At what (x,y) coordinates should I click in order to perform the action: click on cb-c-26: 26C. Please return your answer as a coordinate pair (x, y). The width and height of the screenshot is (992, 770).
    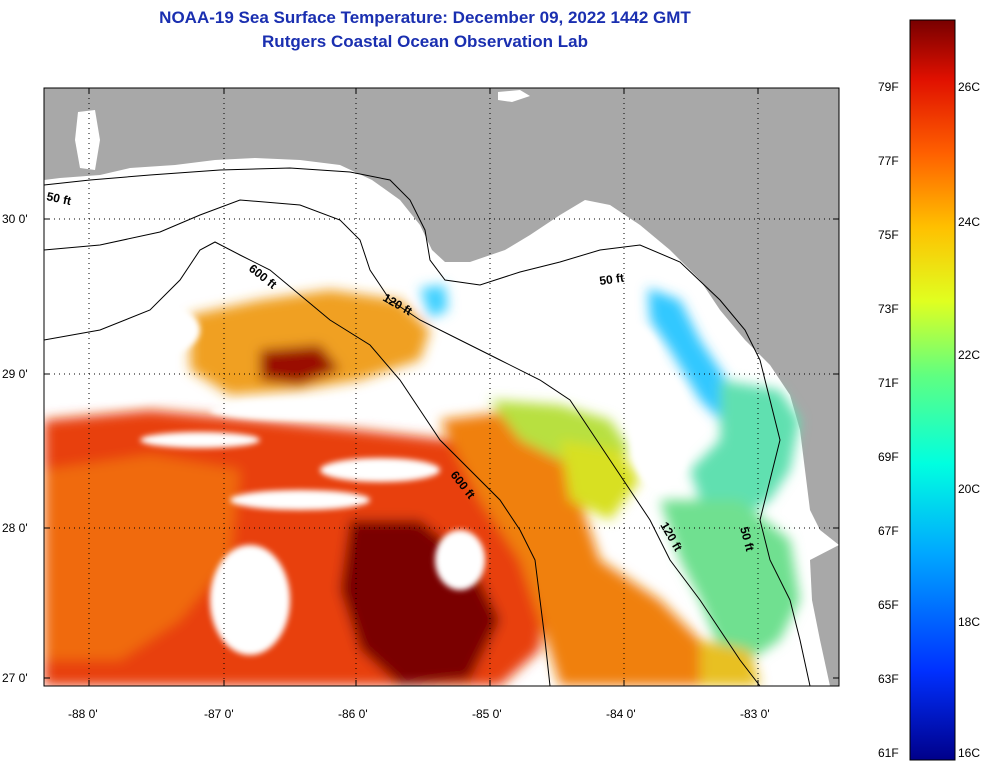
    Looking at the image, I should click on (969, 87).